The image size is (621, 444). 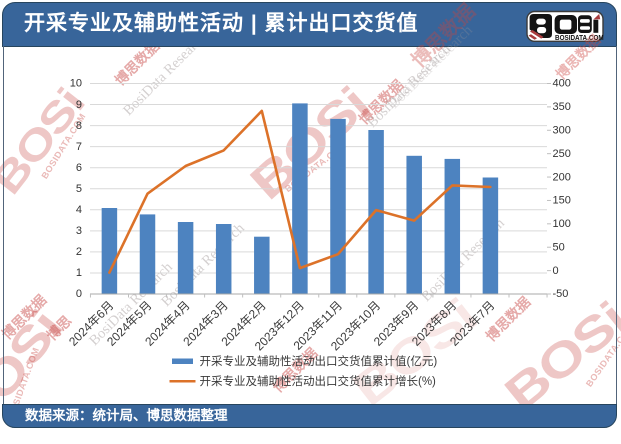 What do you see at coordinates (79, 168) in the screenshot?
I see `svg-text: 6` at bounding box center [79, 168].